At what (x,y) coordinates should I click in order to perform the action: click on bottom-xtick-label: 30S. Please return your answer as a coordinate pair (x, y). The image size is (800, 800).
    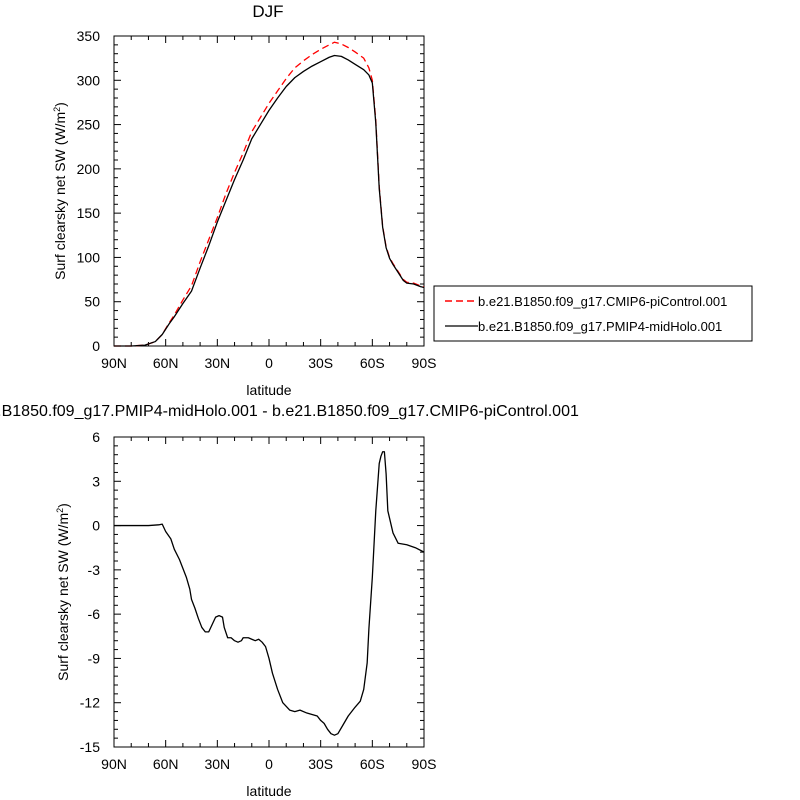
    Looking at the image, I should click on (320, 764).